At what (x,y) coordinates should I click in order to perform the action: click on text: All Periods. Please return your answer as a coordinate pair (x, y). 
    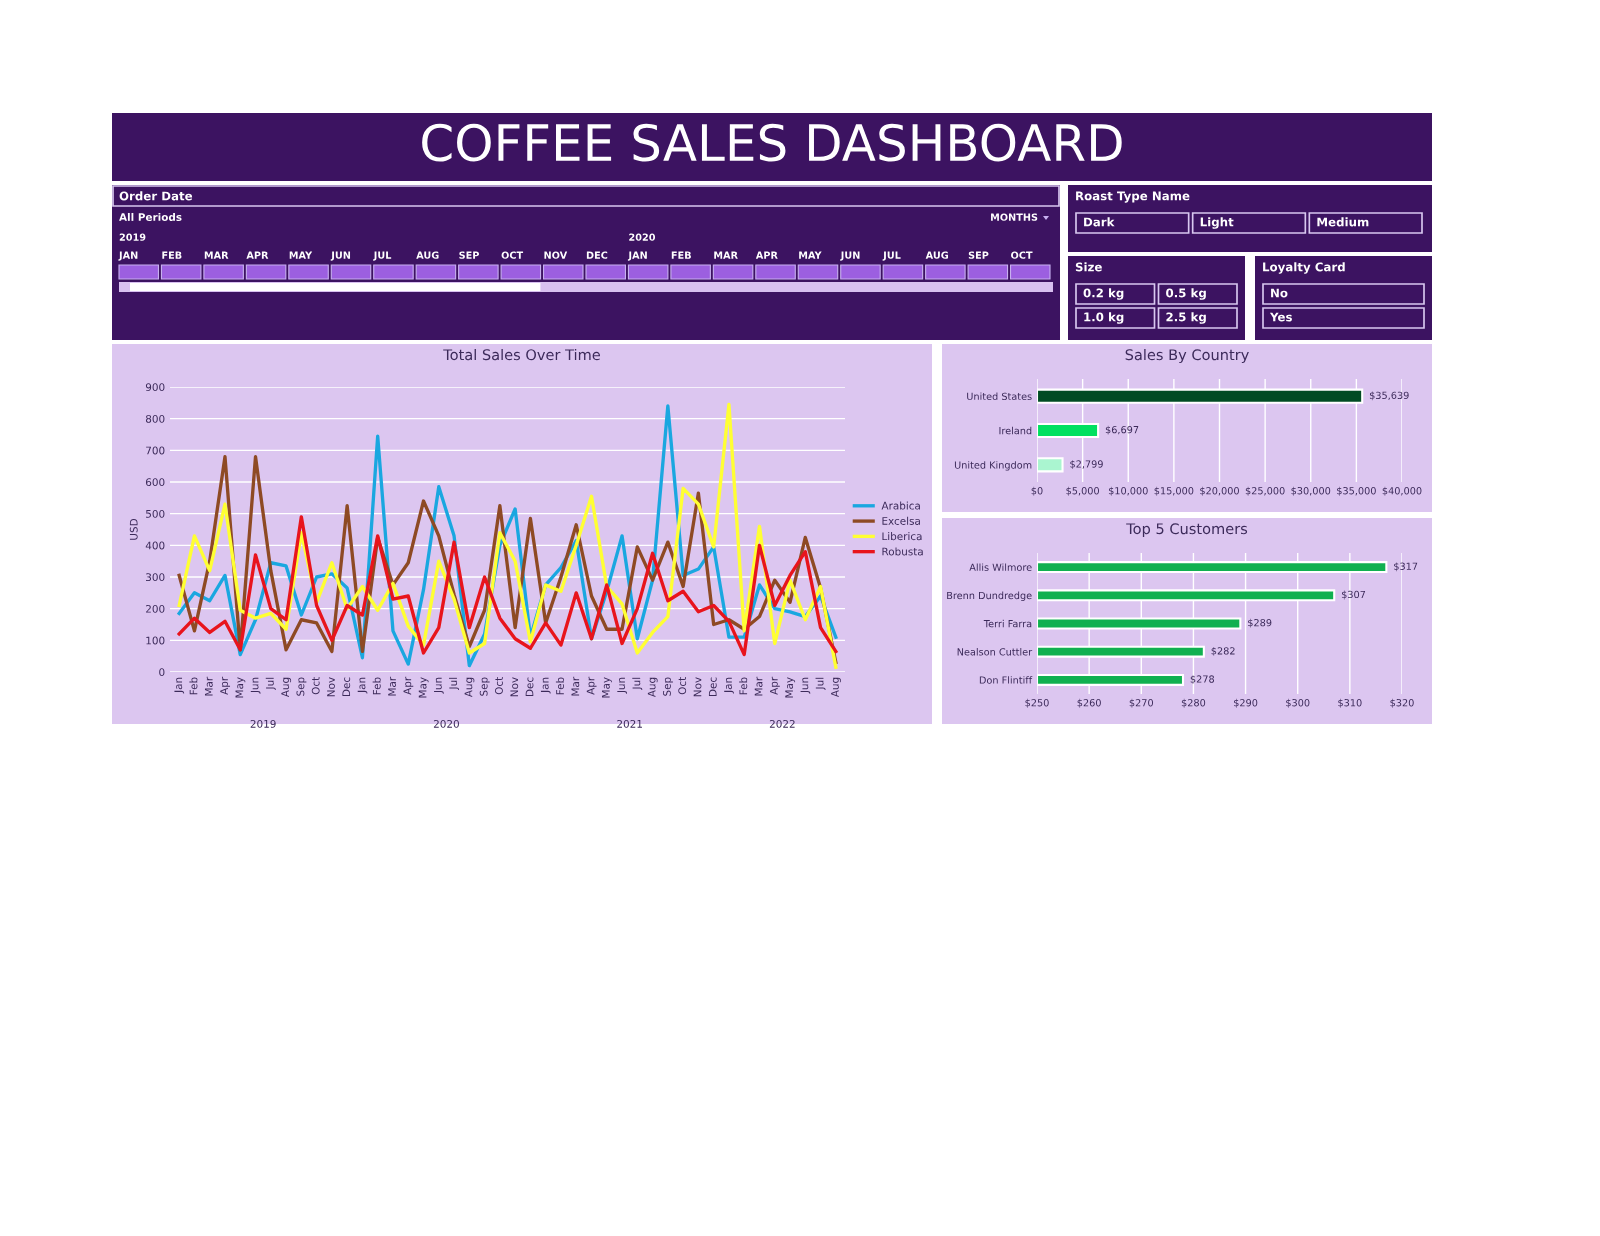
    Looking at the image, I should click on (150, 217).